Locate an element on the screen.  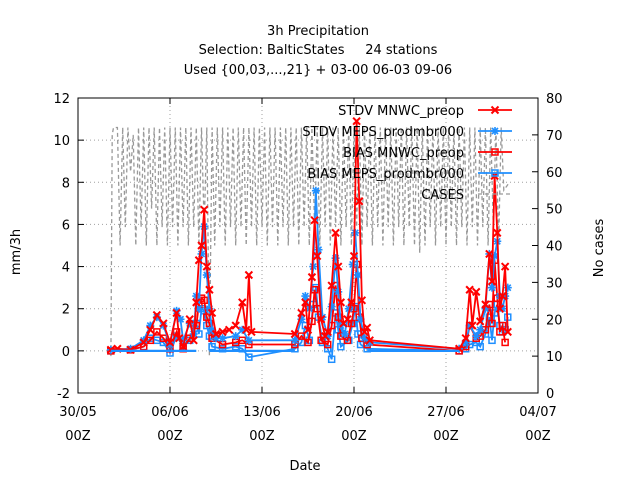
legend-entry: BIAS MEPS_prodmbr000 is located at coordinates (409, 174).